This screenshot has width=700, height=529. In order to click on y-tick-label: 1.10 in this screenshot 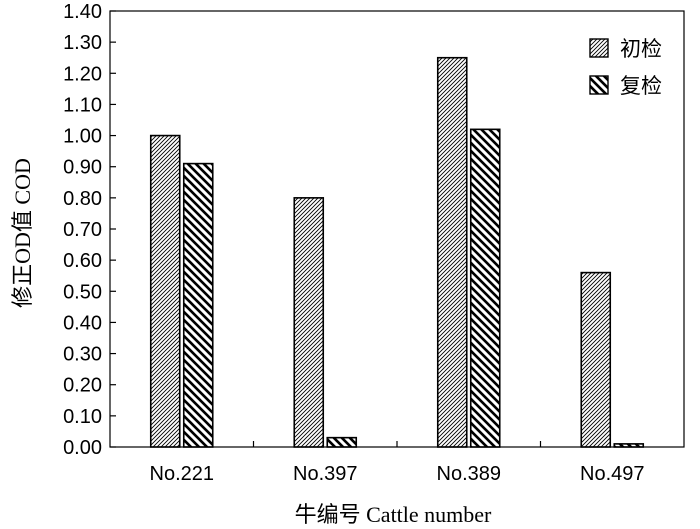, I will do `click(82, 105)`.